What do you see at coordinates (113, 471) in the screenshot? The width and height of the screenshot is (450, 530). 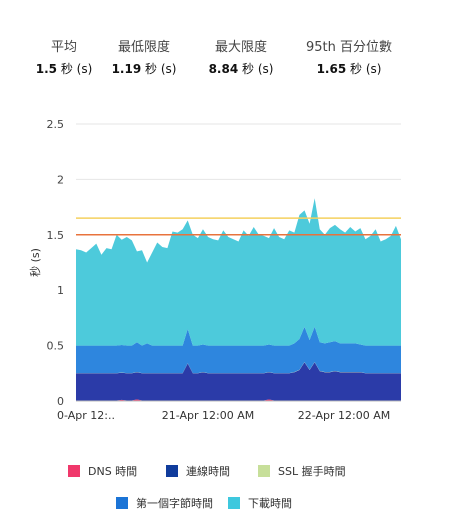 I see `legend-label: DNS 時間` at bounding box center [113, 471].